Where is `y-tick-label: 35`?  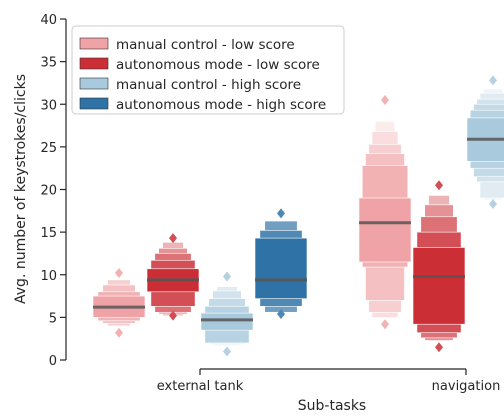 y-tick-label: 35 is located at coordinates (48, 63).